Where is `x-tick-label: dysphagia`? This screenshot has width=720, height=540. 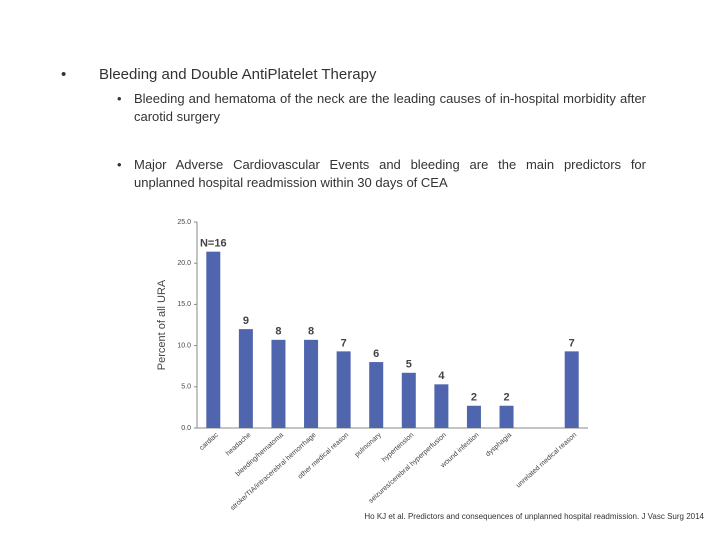 x-tick-label: dysphagia is located at coordinates (499, 445).